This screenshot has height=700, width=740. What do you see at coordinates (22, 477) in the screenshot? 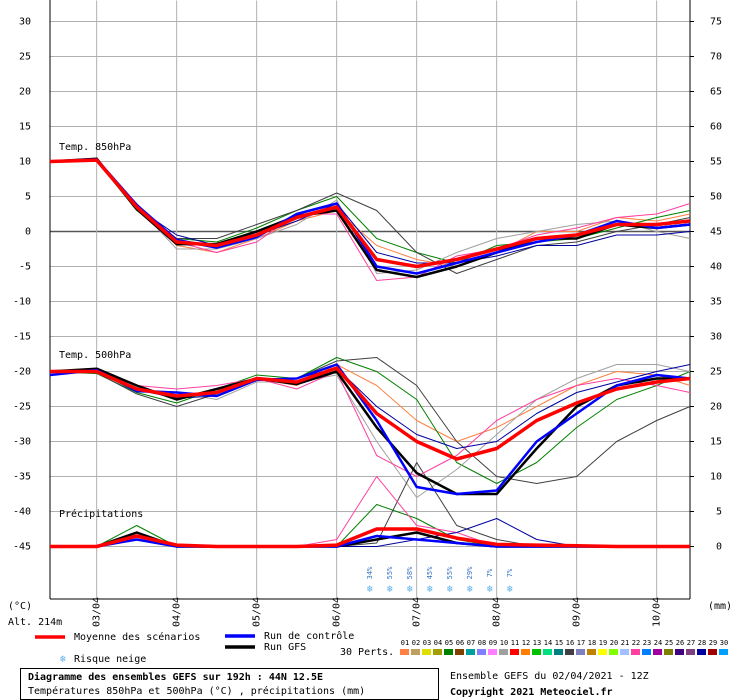
I see `y-tick-label: -35` at bounding box center [22, 477].